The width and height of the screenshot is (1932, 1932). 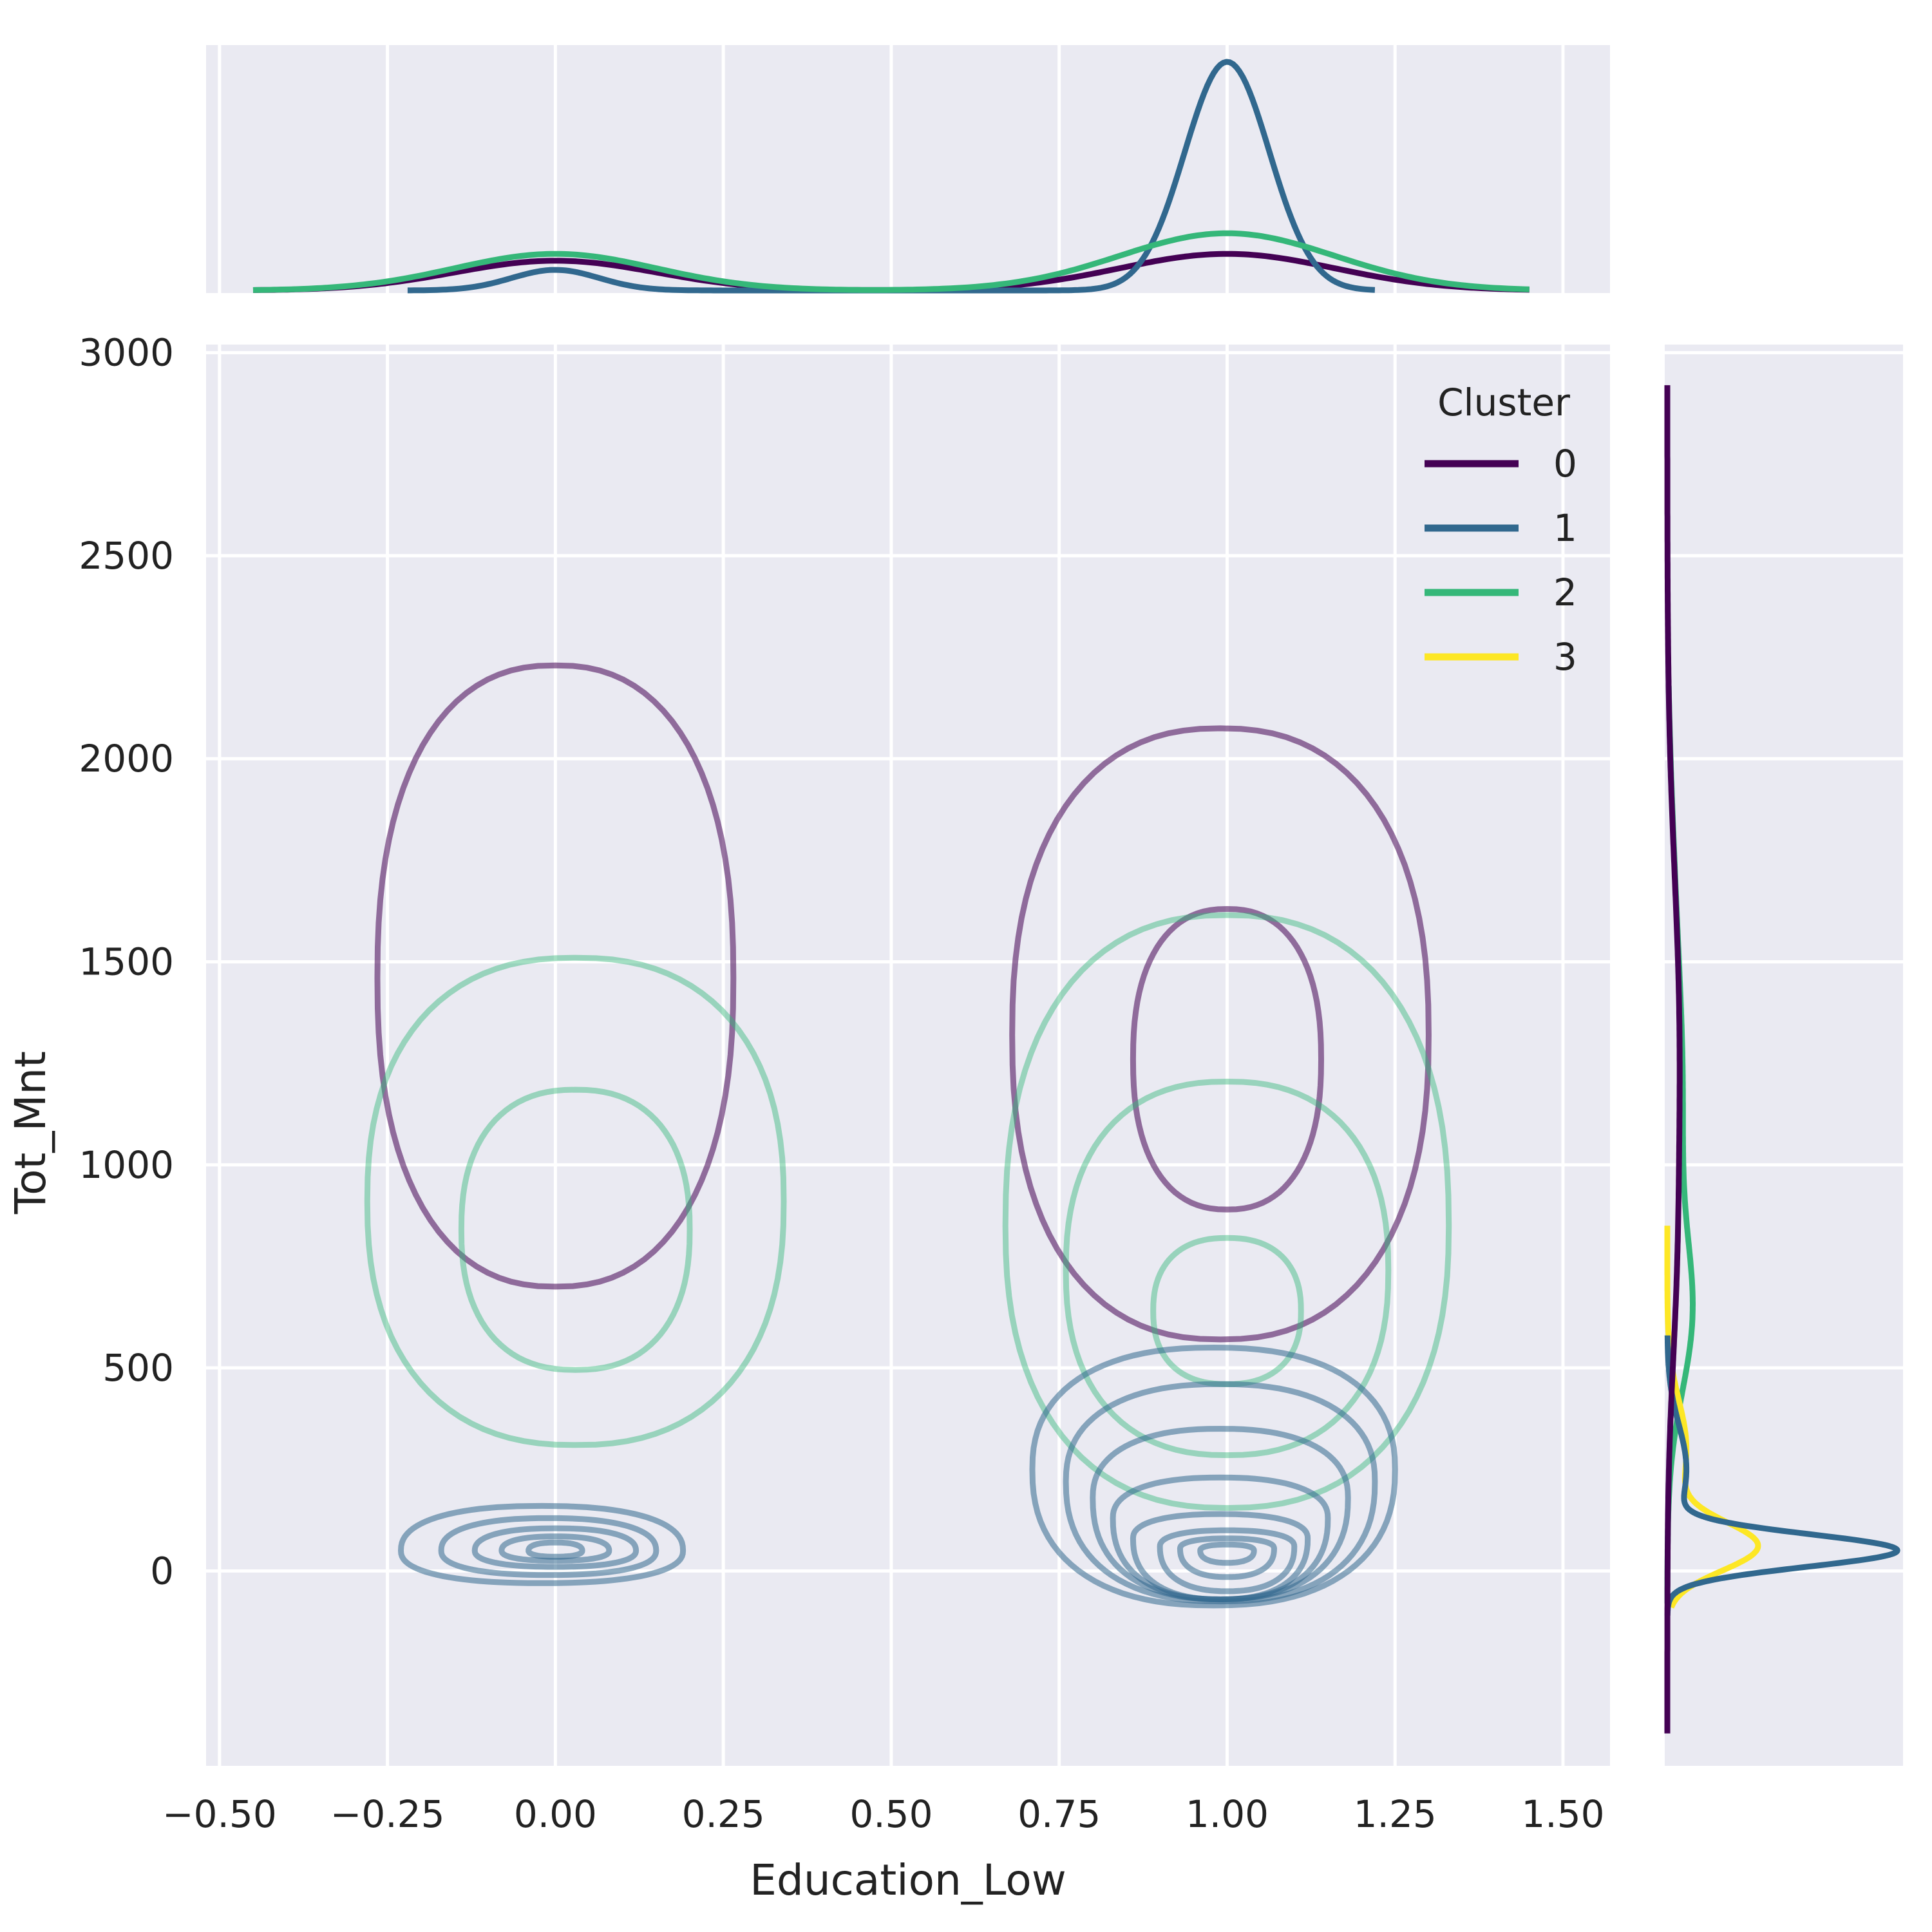 I want to click on x-tick-label: 1.50, so click(x=1562, y=1814).